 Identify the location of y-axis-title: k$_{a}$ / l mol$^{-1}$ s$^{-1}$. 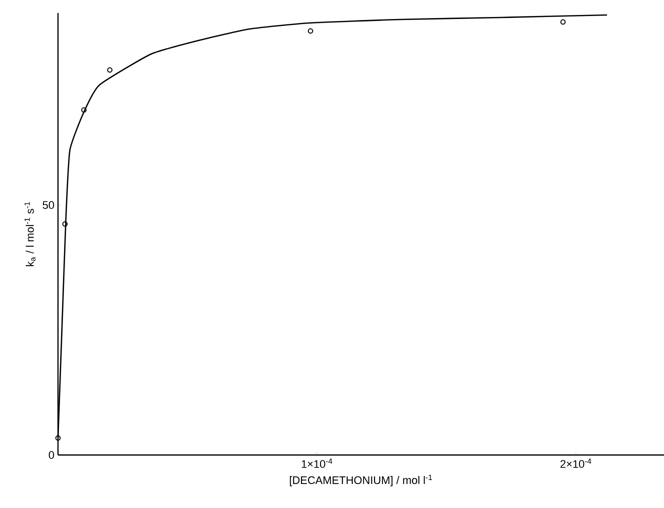
(30, 234).